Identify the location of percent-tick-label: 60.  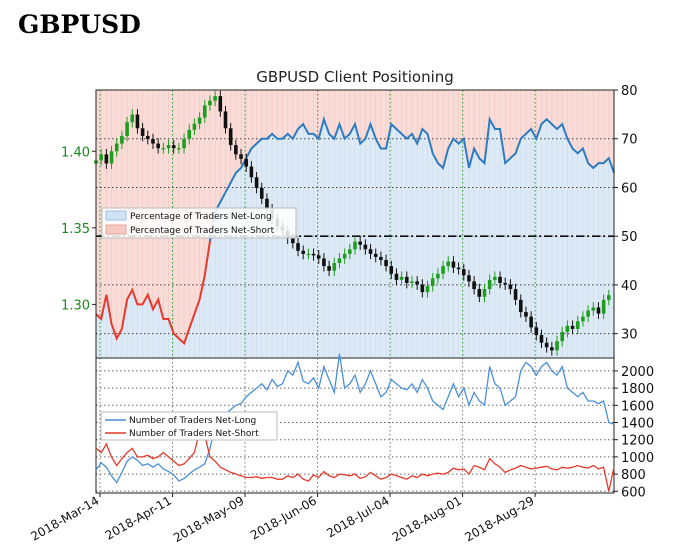
(629, 188).